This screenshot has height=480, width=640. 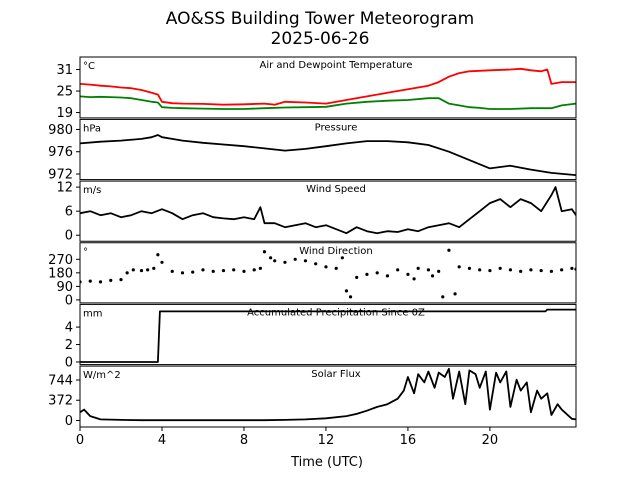 I want to click on panel-unit-label: mm, so click(x=92, y=313).